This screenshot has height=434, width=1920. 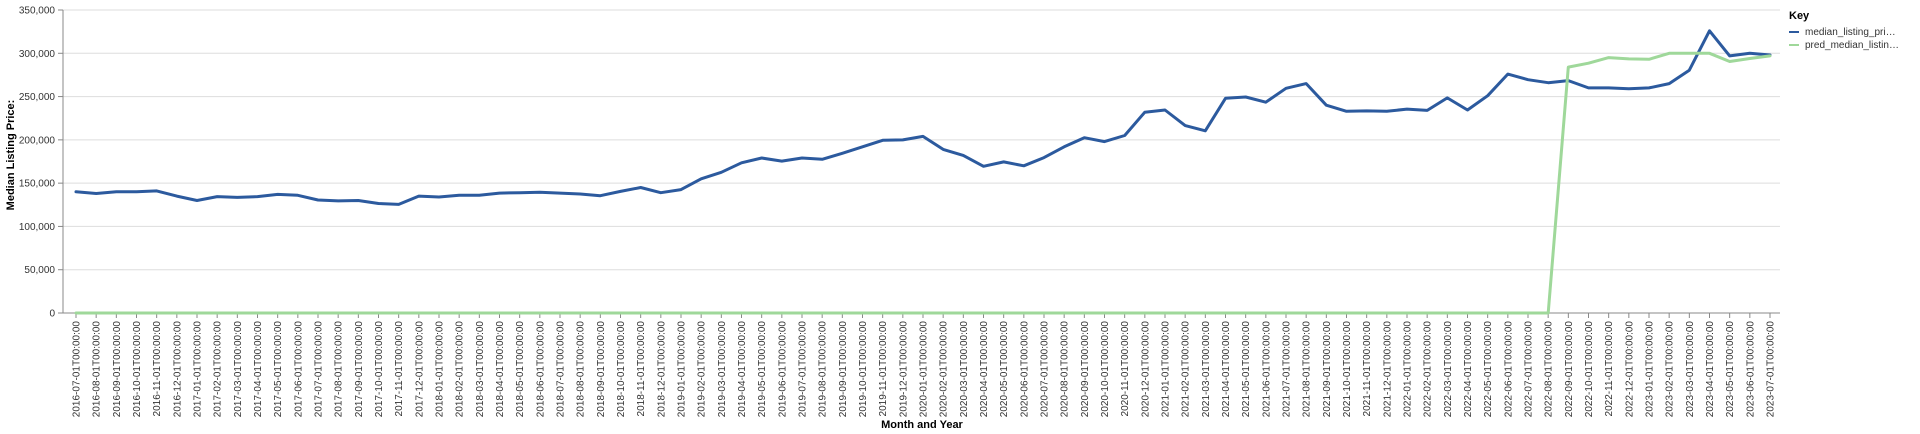 What do you see at coordinates (39, 270) in the screenshot?
I see `y-tick-label: 50,000` at bounding box center [39, 270].